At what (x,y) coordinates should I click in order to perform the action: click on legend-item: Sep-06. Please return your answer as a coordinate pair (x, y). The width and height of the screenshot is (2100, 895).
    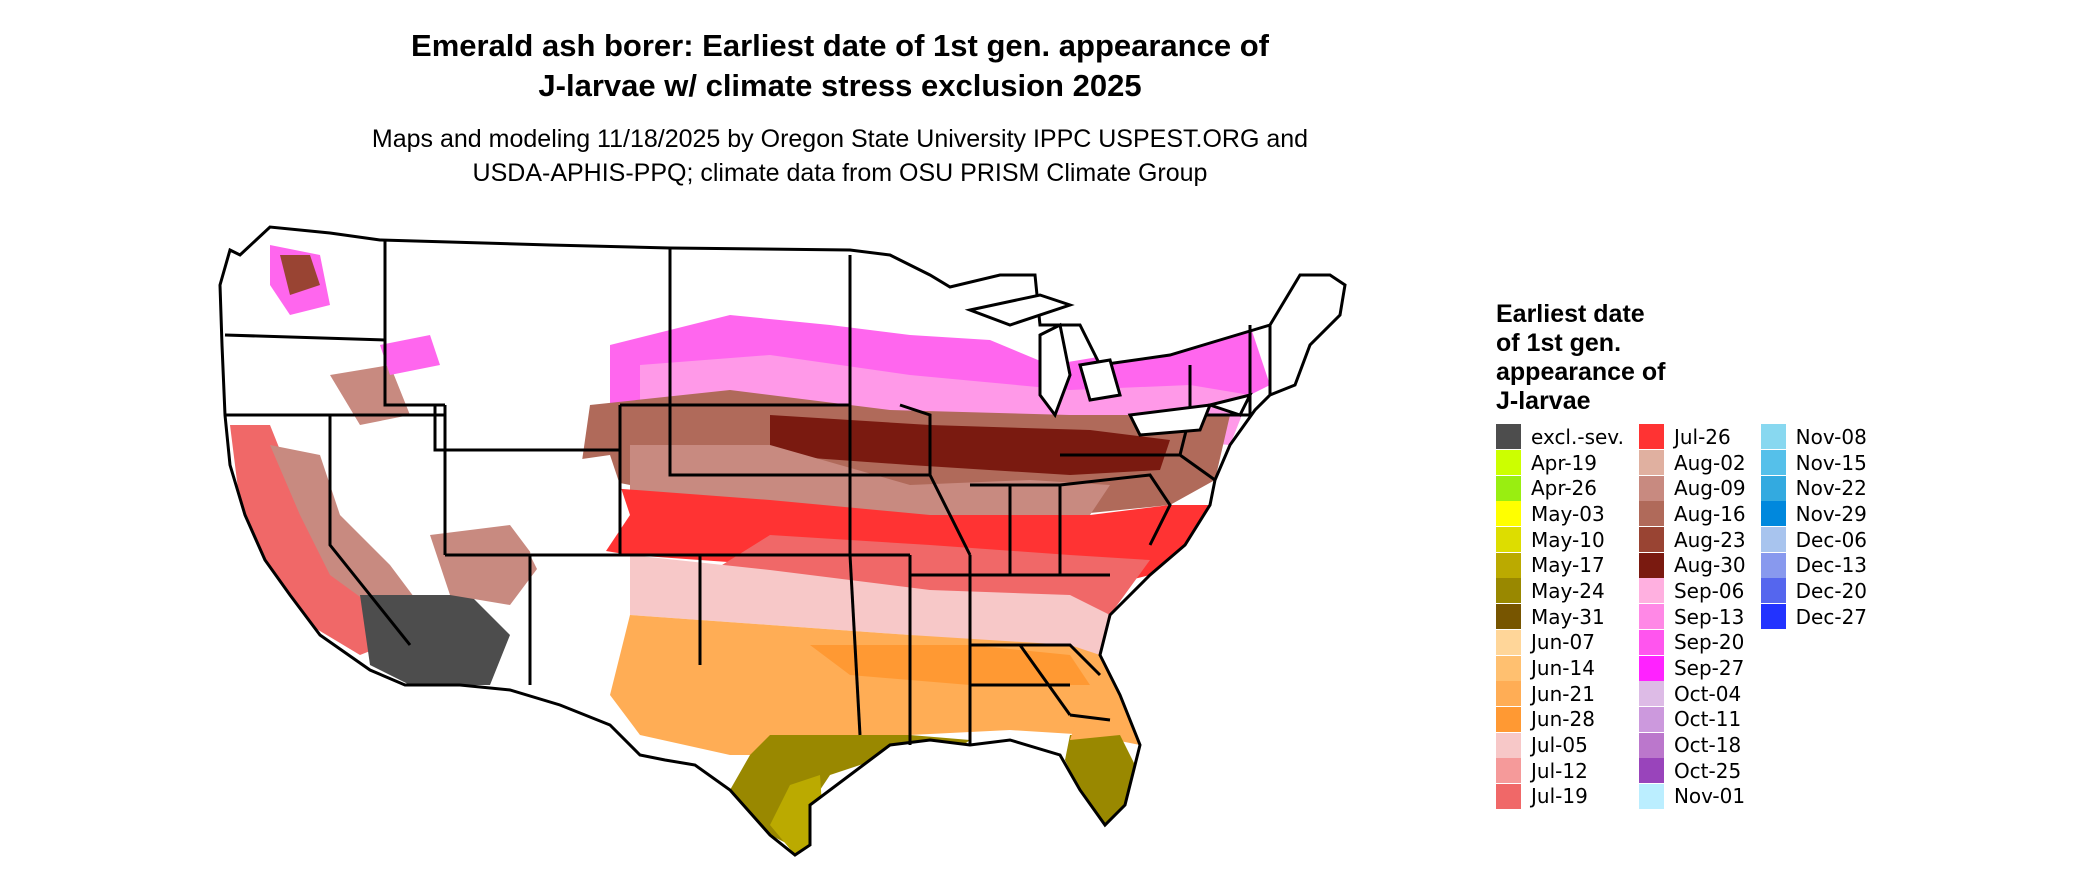
    Looking at the image, I should click on (1692, 591).